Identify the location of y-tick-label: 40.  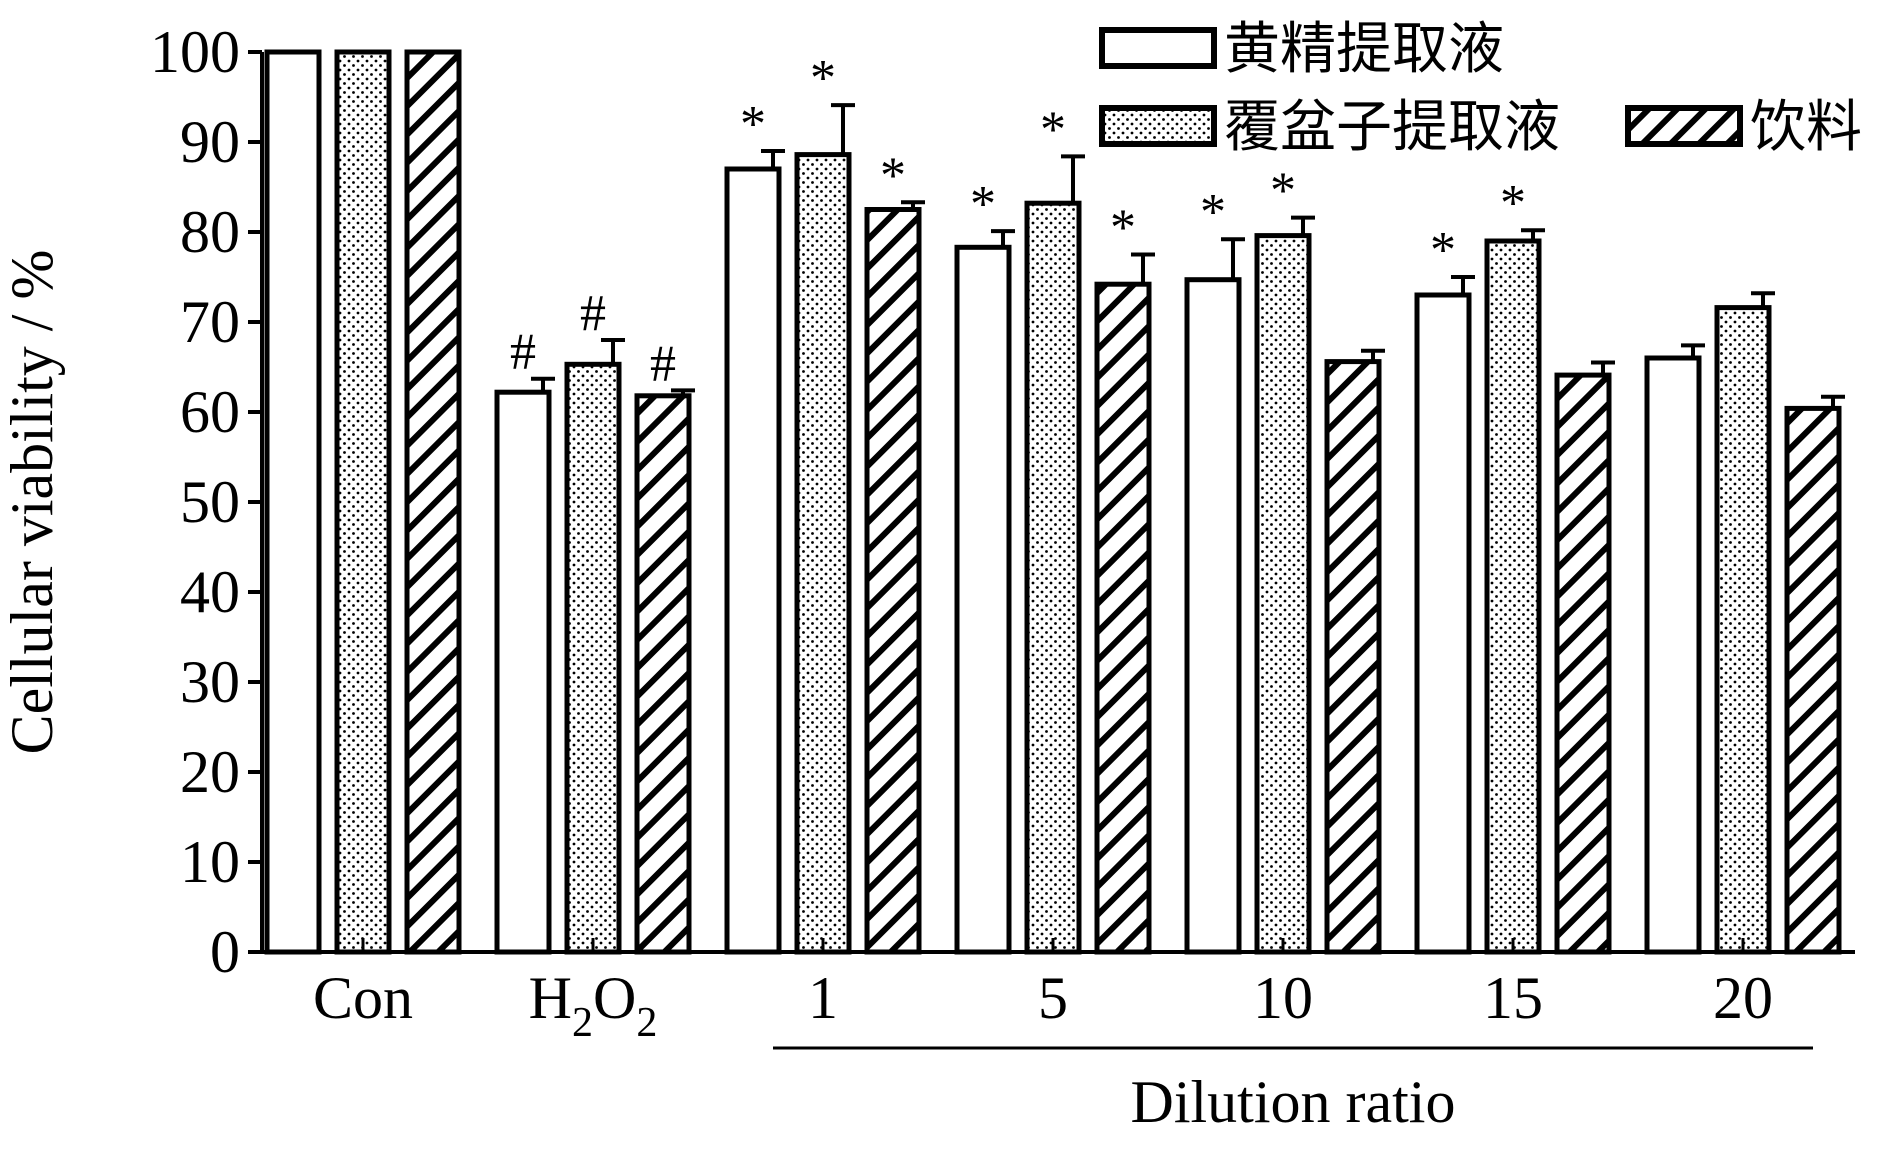
(210, 592).